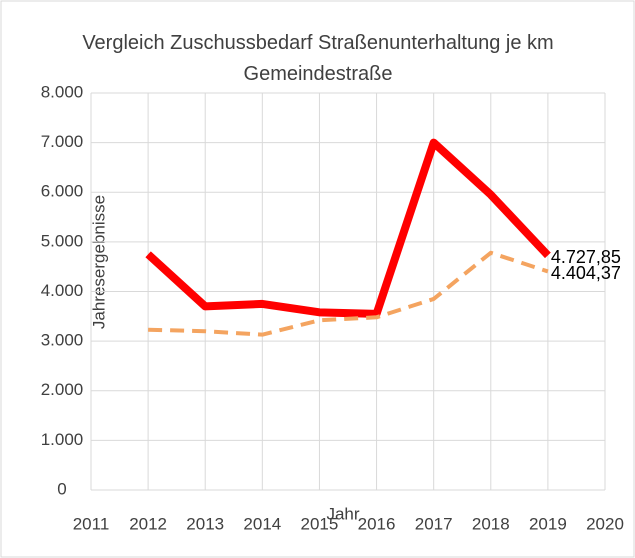  What do you see at coordinates (434, 523) in the screenshot?
I see `x-tick-label: 2017` at bounding box center [434, 523].